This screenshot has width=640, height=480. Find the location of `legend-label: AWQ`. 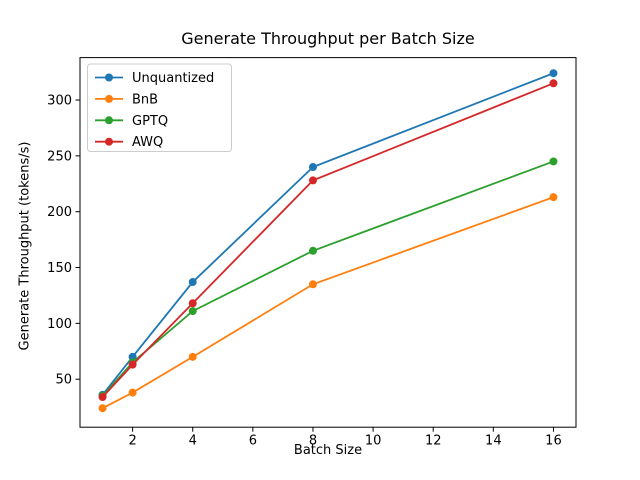

legend-label: AWQ is located at coordinates (147, 142).